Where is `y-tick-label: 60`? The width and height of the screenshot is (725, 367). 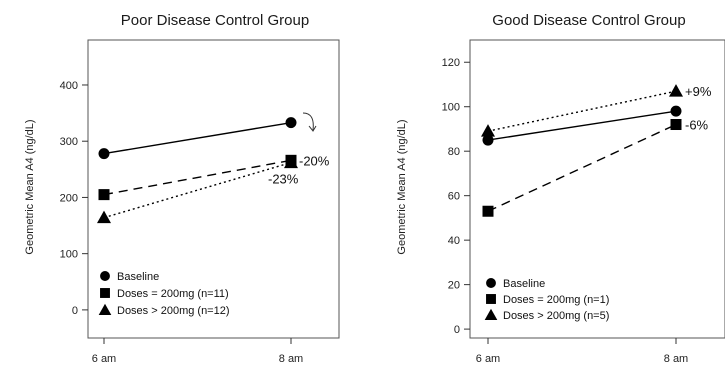 y-tick-label: 60 is located at coordinates (454, 197).